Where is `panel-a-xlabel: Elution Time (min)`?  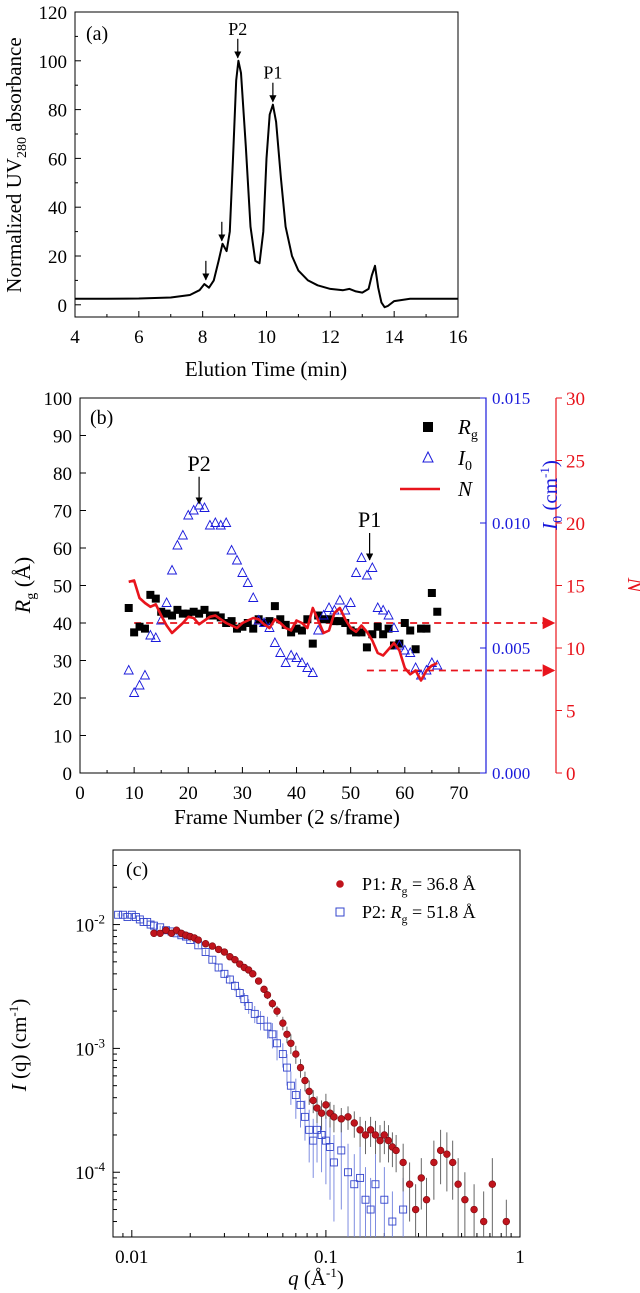 panel-a-xlabel: Elution Time (min) is located at coordinates (266, 369).